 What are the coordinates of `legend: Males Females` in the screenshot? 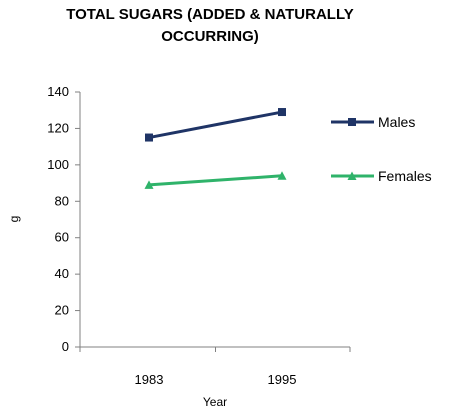 It's located at (381, 149).